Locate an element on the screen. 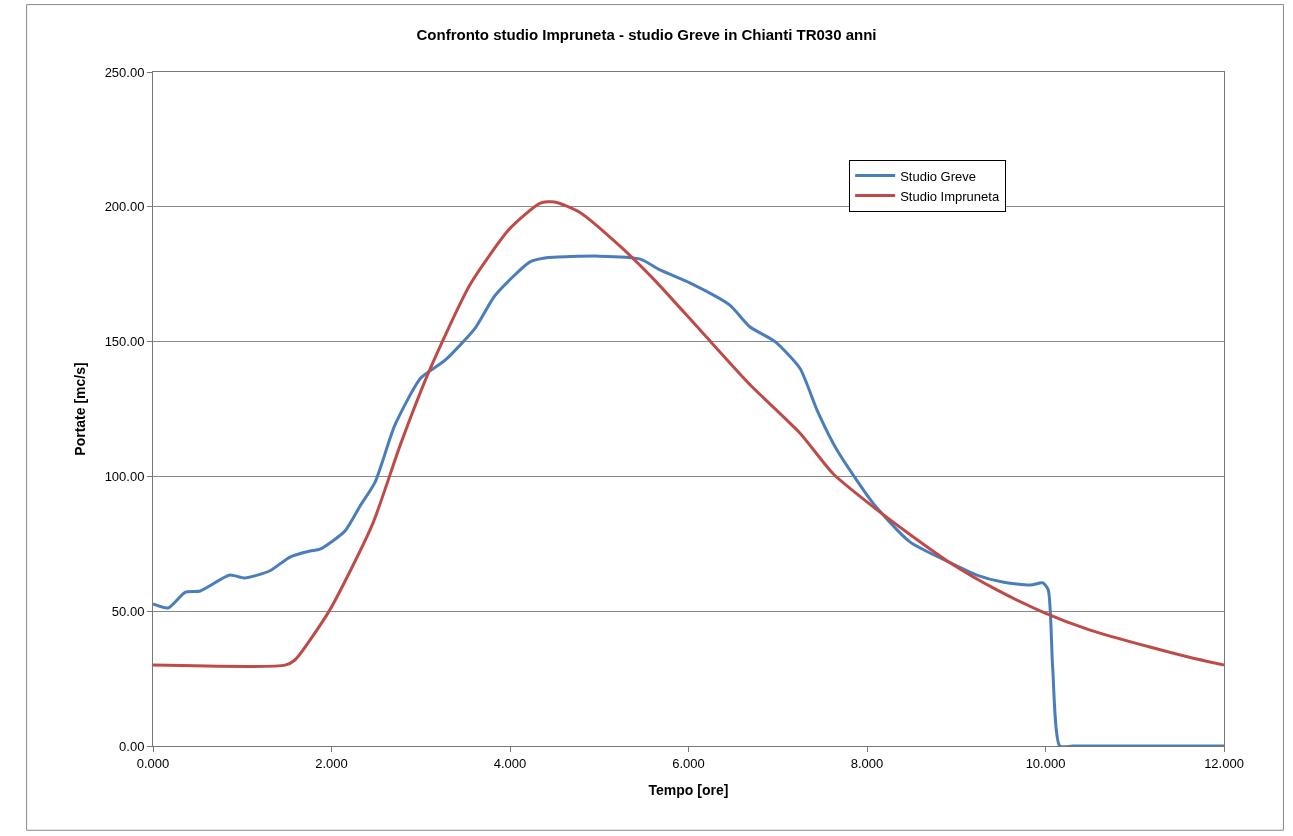 The image size is (1293, 836). y-tick-label: 200.00 is located at coordinates (124, 207).